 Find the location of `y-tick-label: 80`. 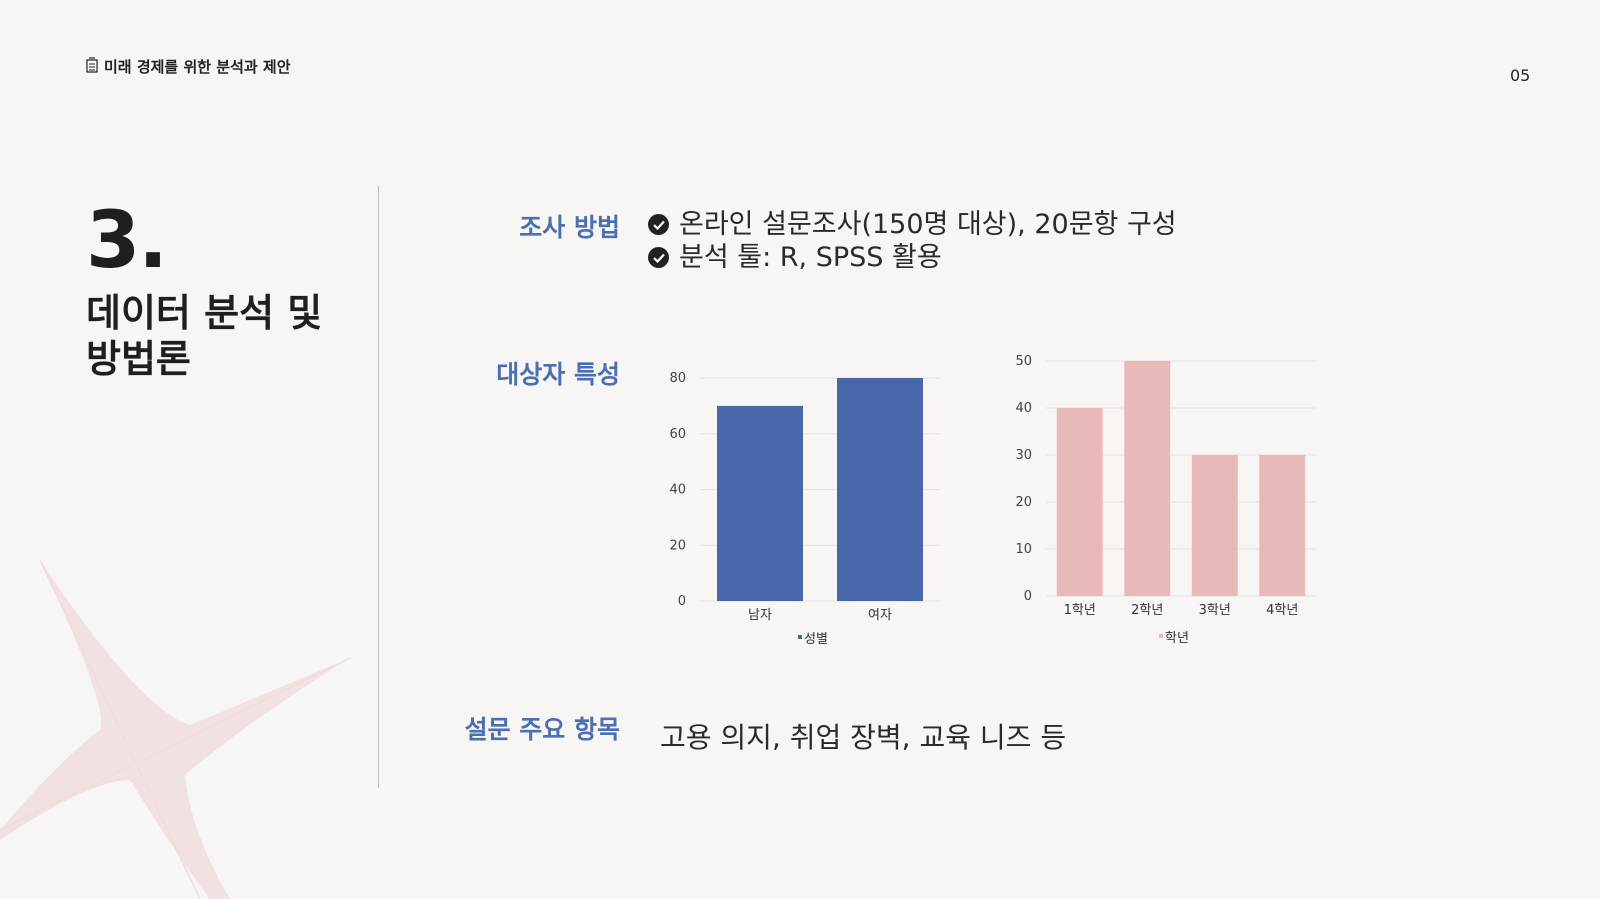

y-tick-label: 80 is located at coordinates (677, 378).